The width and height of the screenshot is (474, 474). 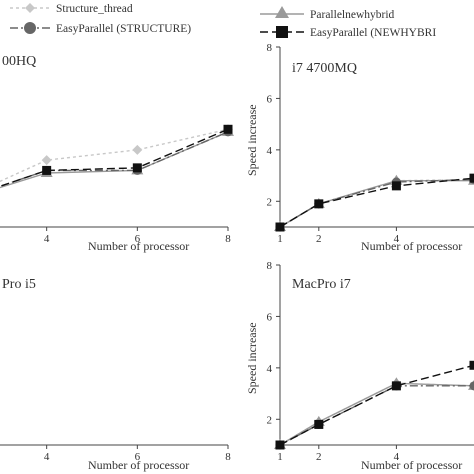 What do you see at coordinates (282, 32) in the screenshot?
I see `square-marker-icon` at bounding box center [282, 32].